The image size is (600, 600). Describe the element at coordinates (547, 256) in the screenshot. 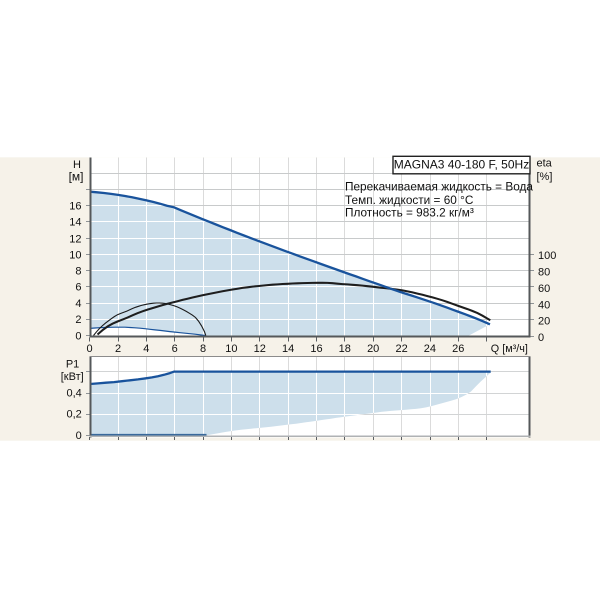

I see `svg-text: 100` at that location.